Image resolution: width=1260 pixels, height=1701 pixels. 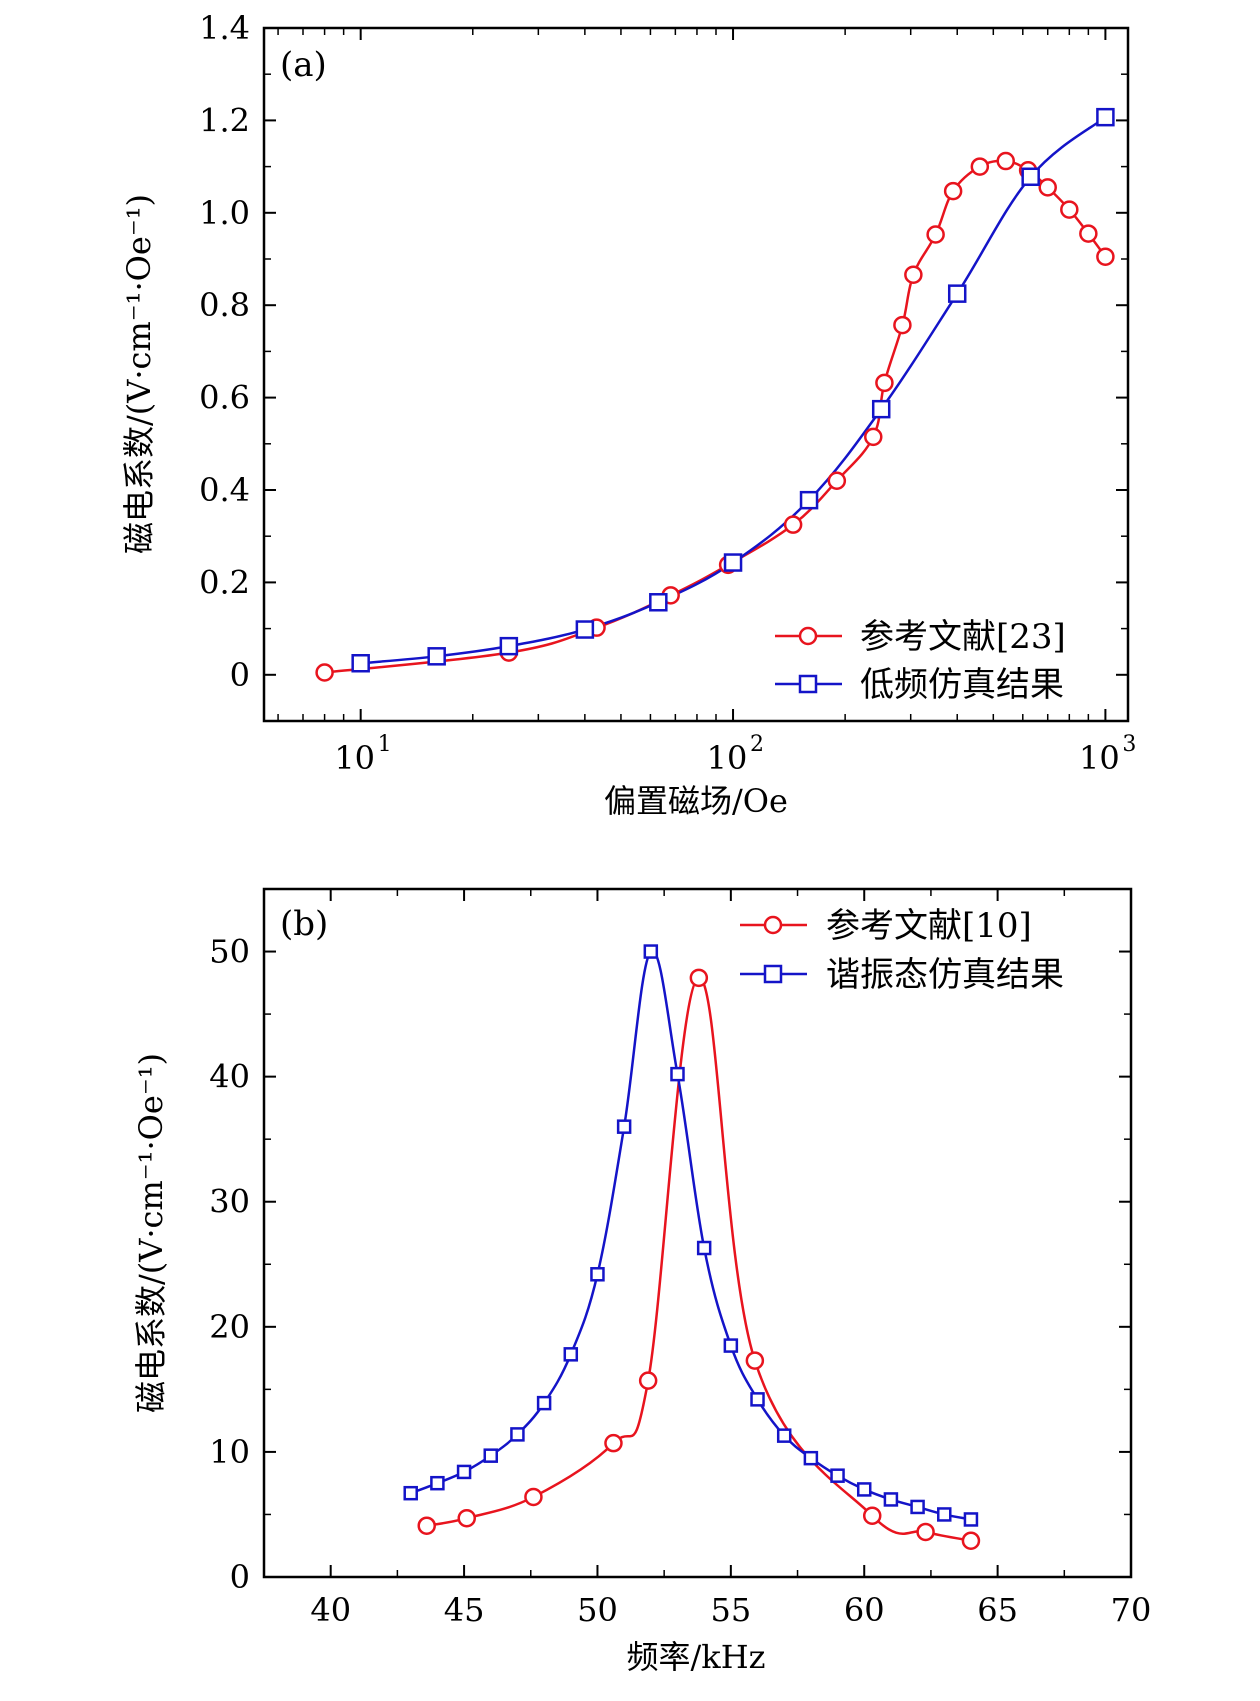 I want to click on panel-label-a: (a), so click(x=303, y=65).